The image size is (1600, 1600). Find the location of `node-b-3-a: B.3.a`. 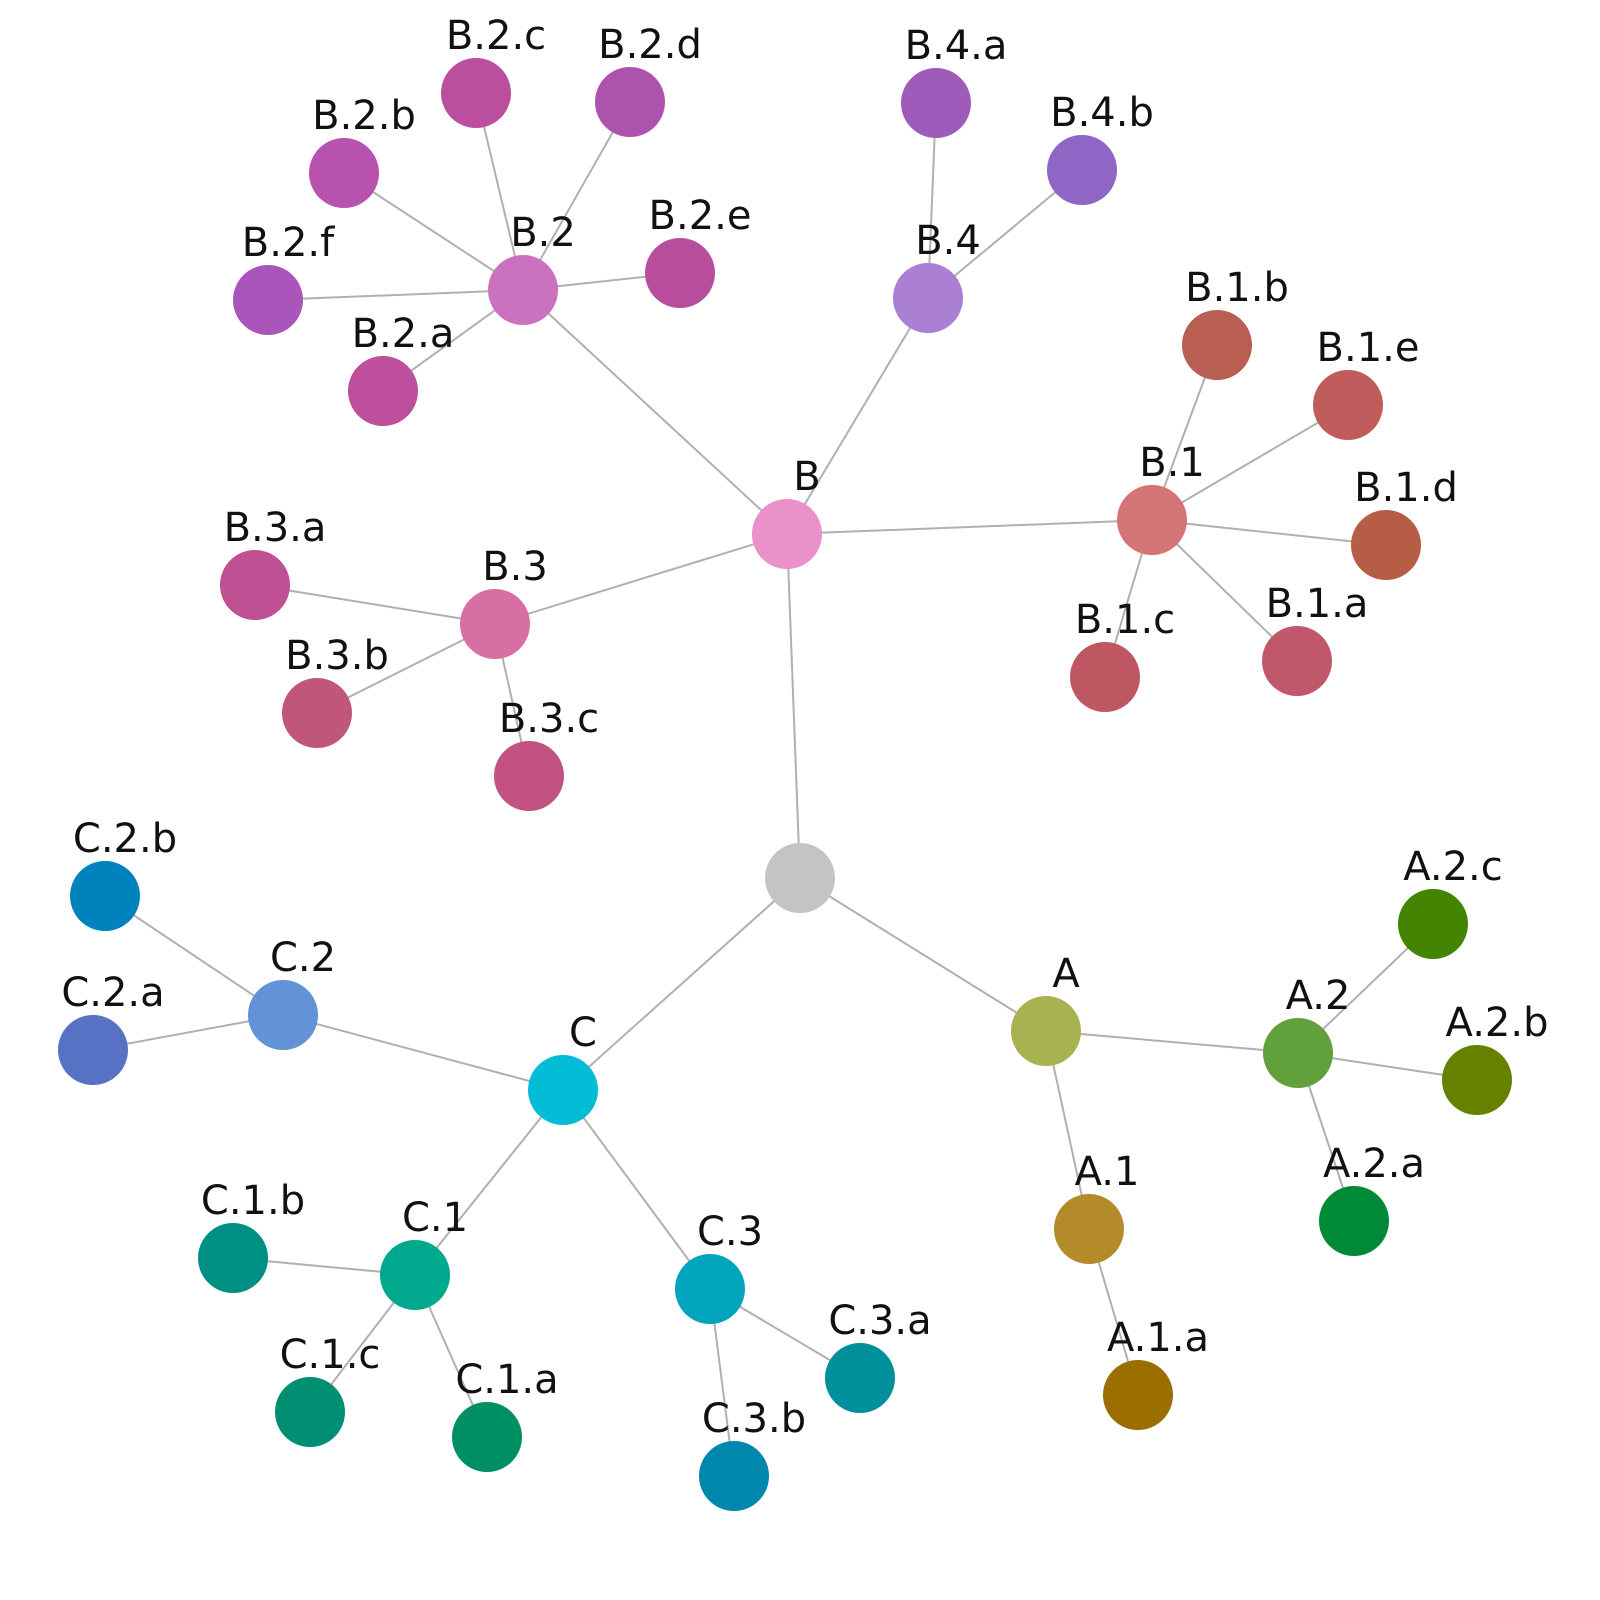

node-b-3-a: B.3.a is located at coordinates (273, 562).